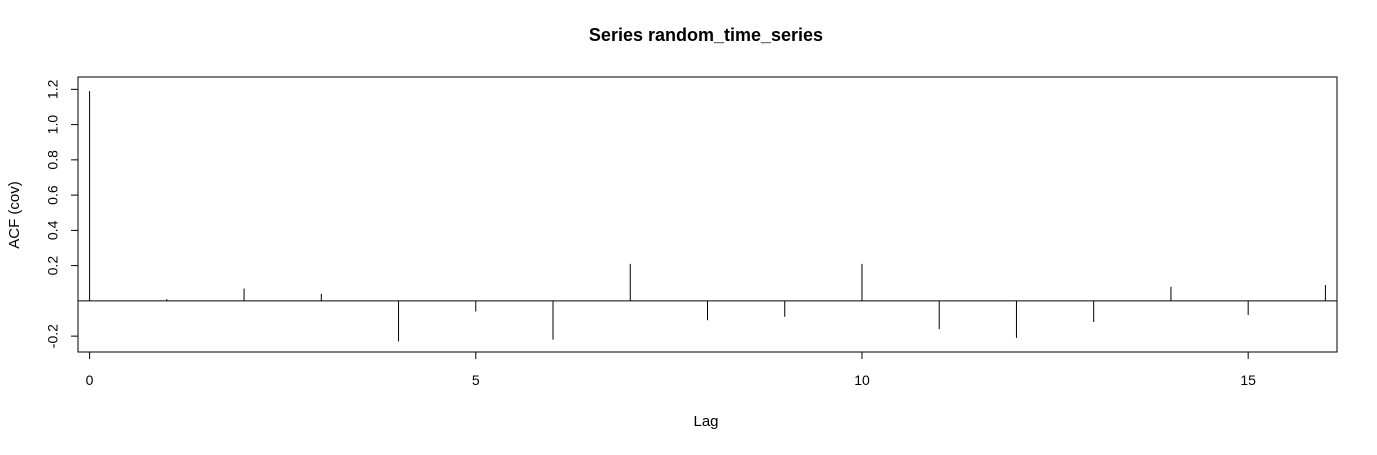 This screenshot has height=455, width=1377. I want to click on x-axis: 0 5 10 15, so click(671, 369).